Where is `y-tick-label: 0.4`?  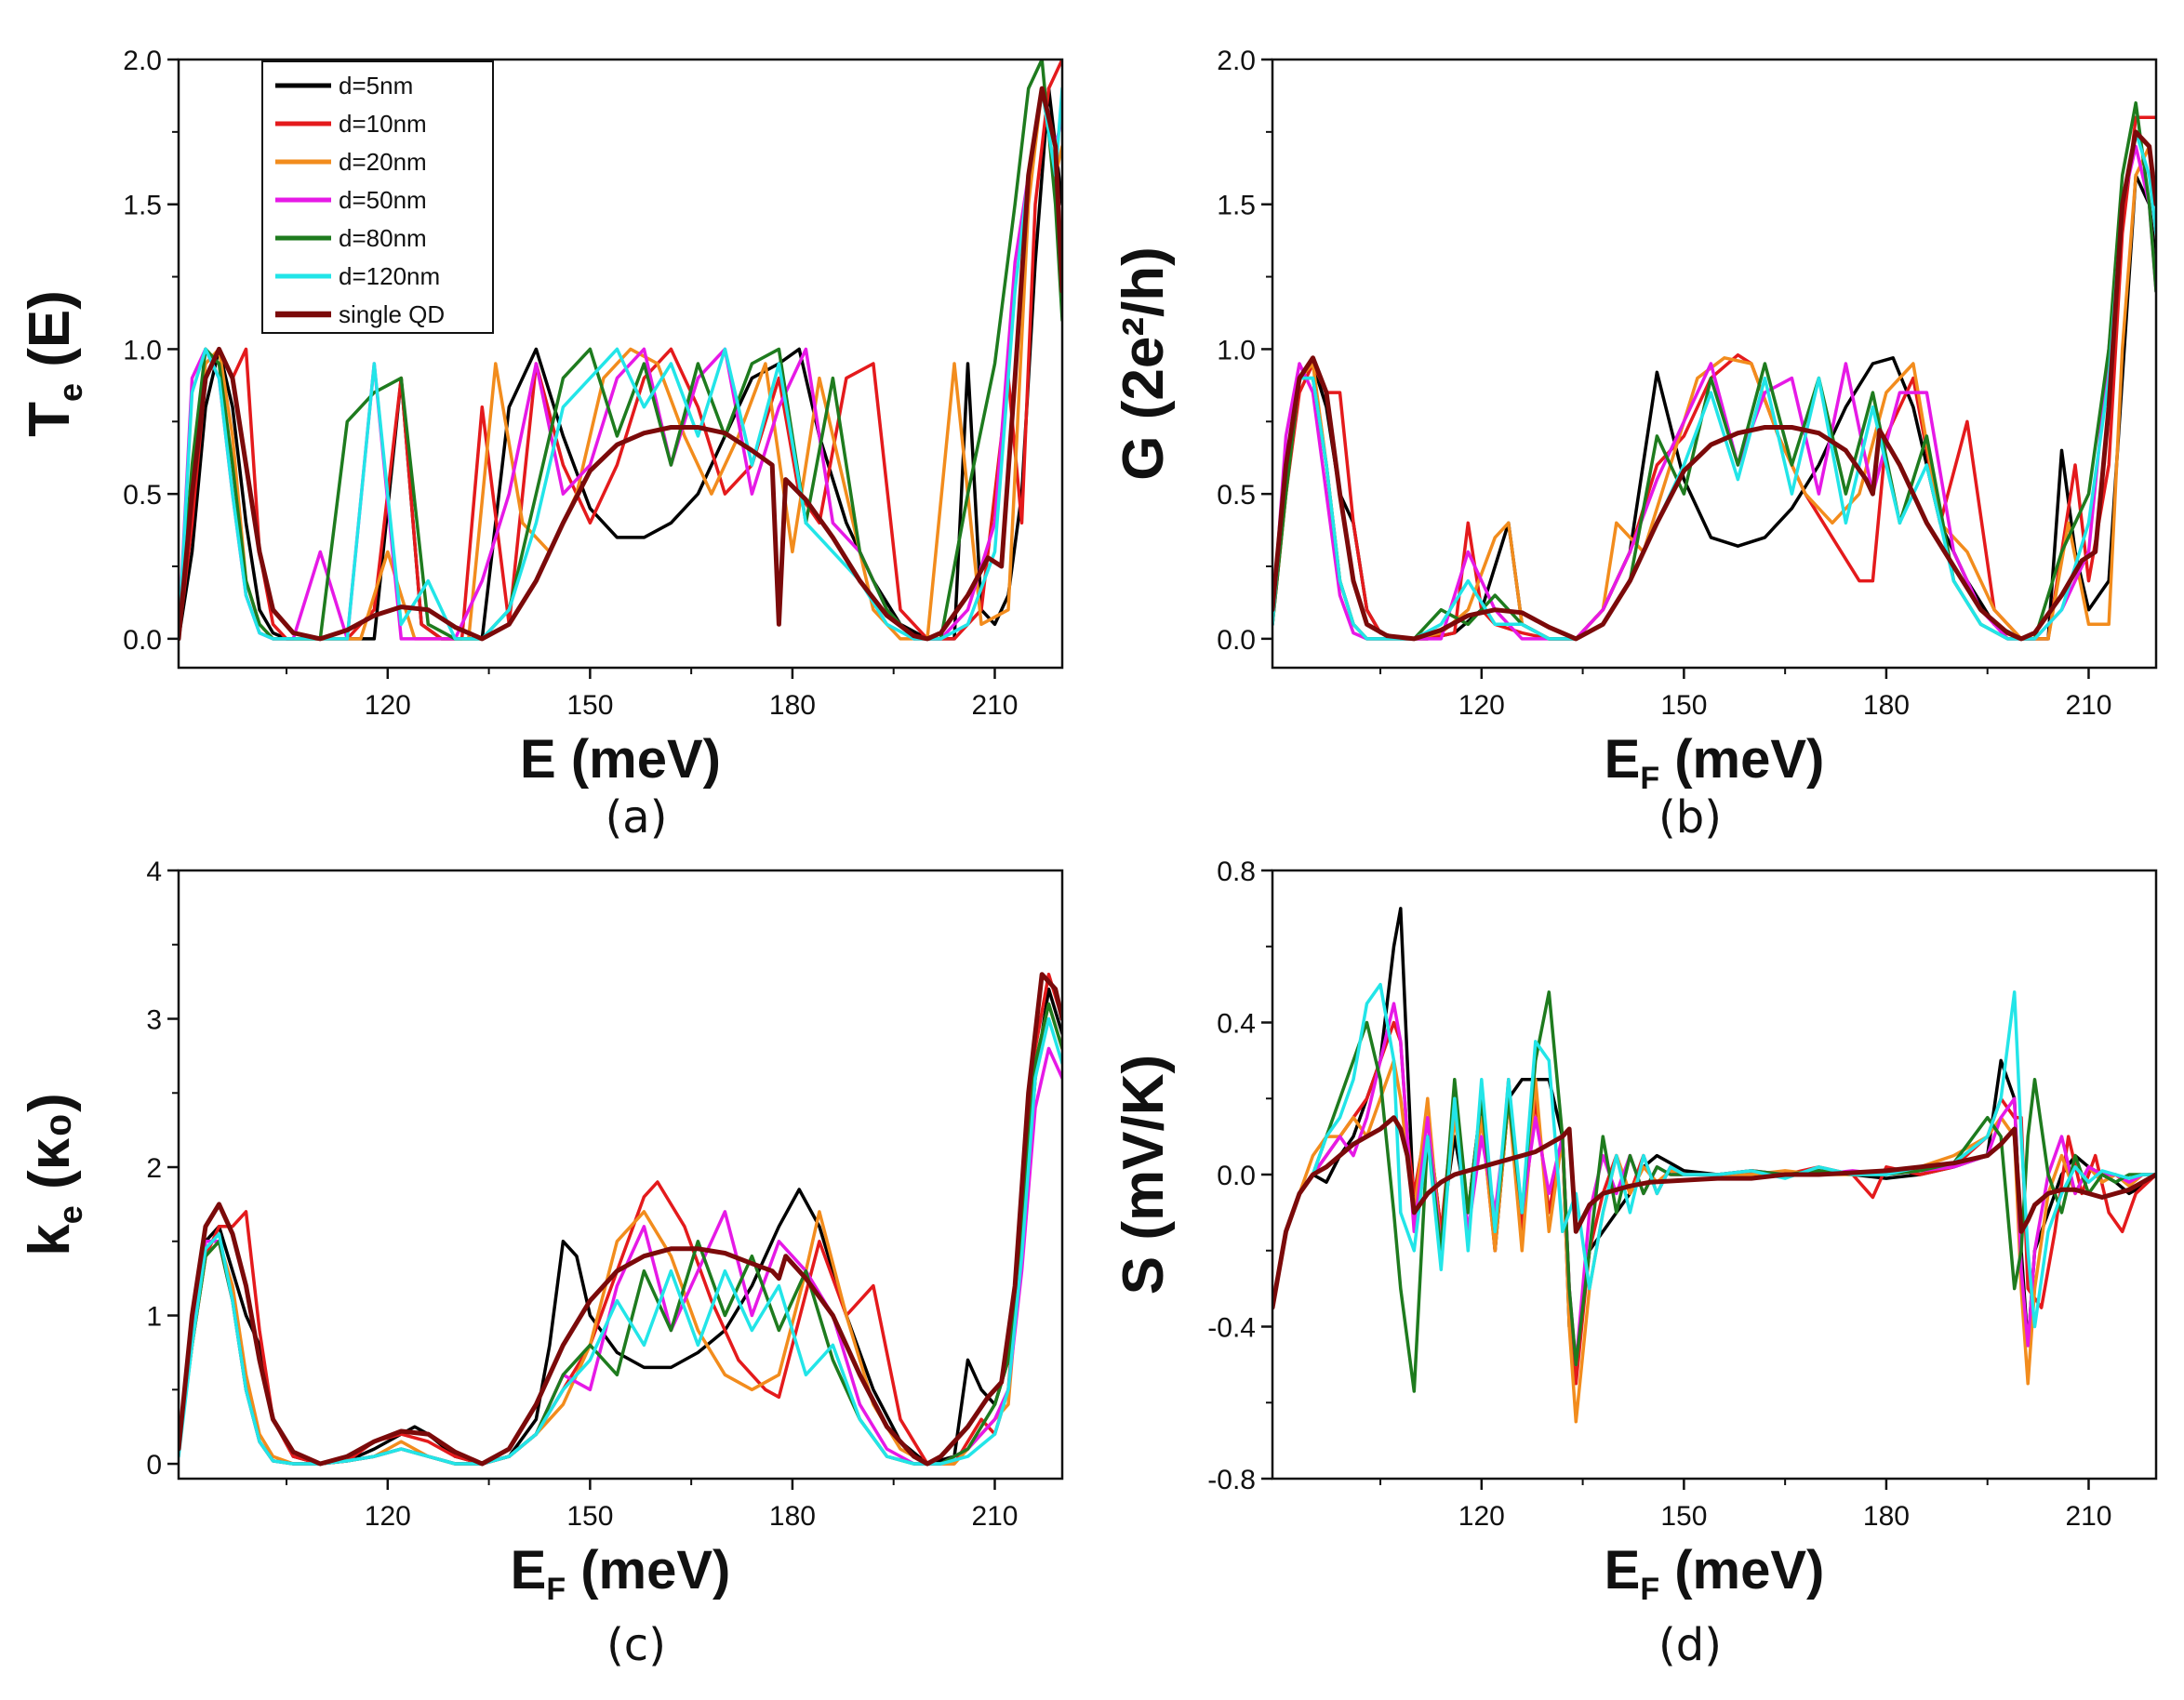
y-tick-label: 0.4 is located at coordinates (1236, 1024).